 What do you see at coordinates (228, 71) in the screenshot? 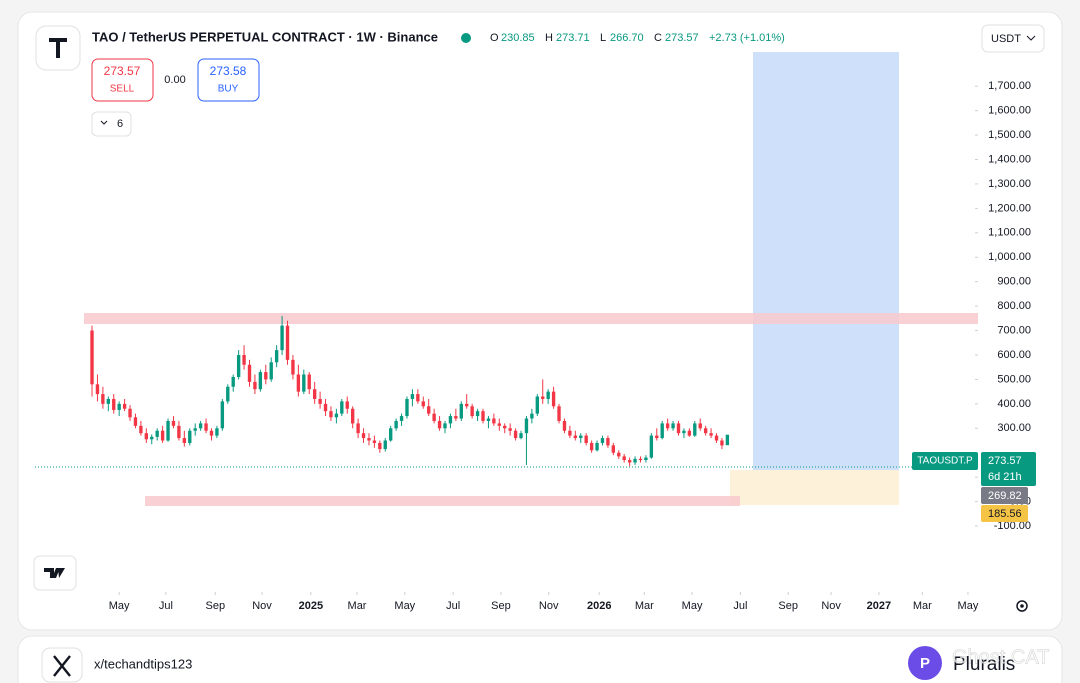
I see `buy-price: 273.58` at bounding box center [228, 71].